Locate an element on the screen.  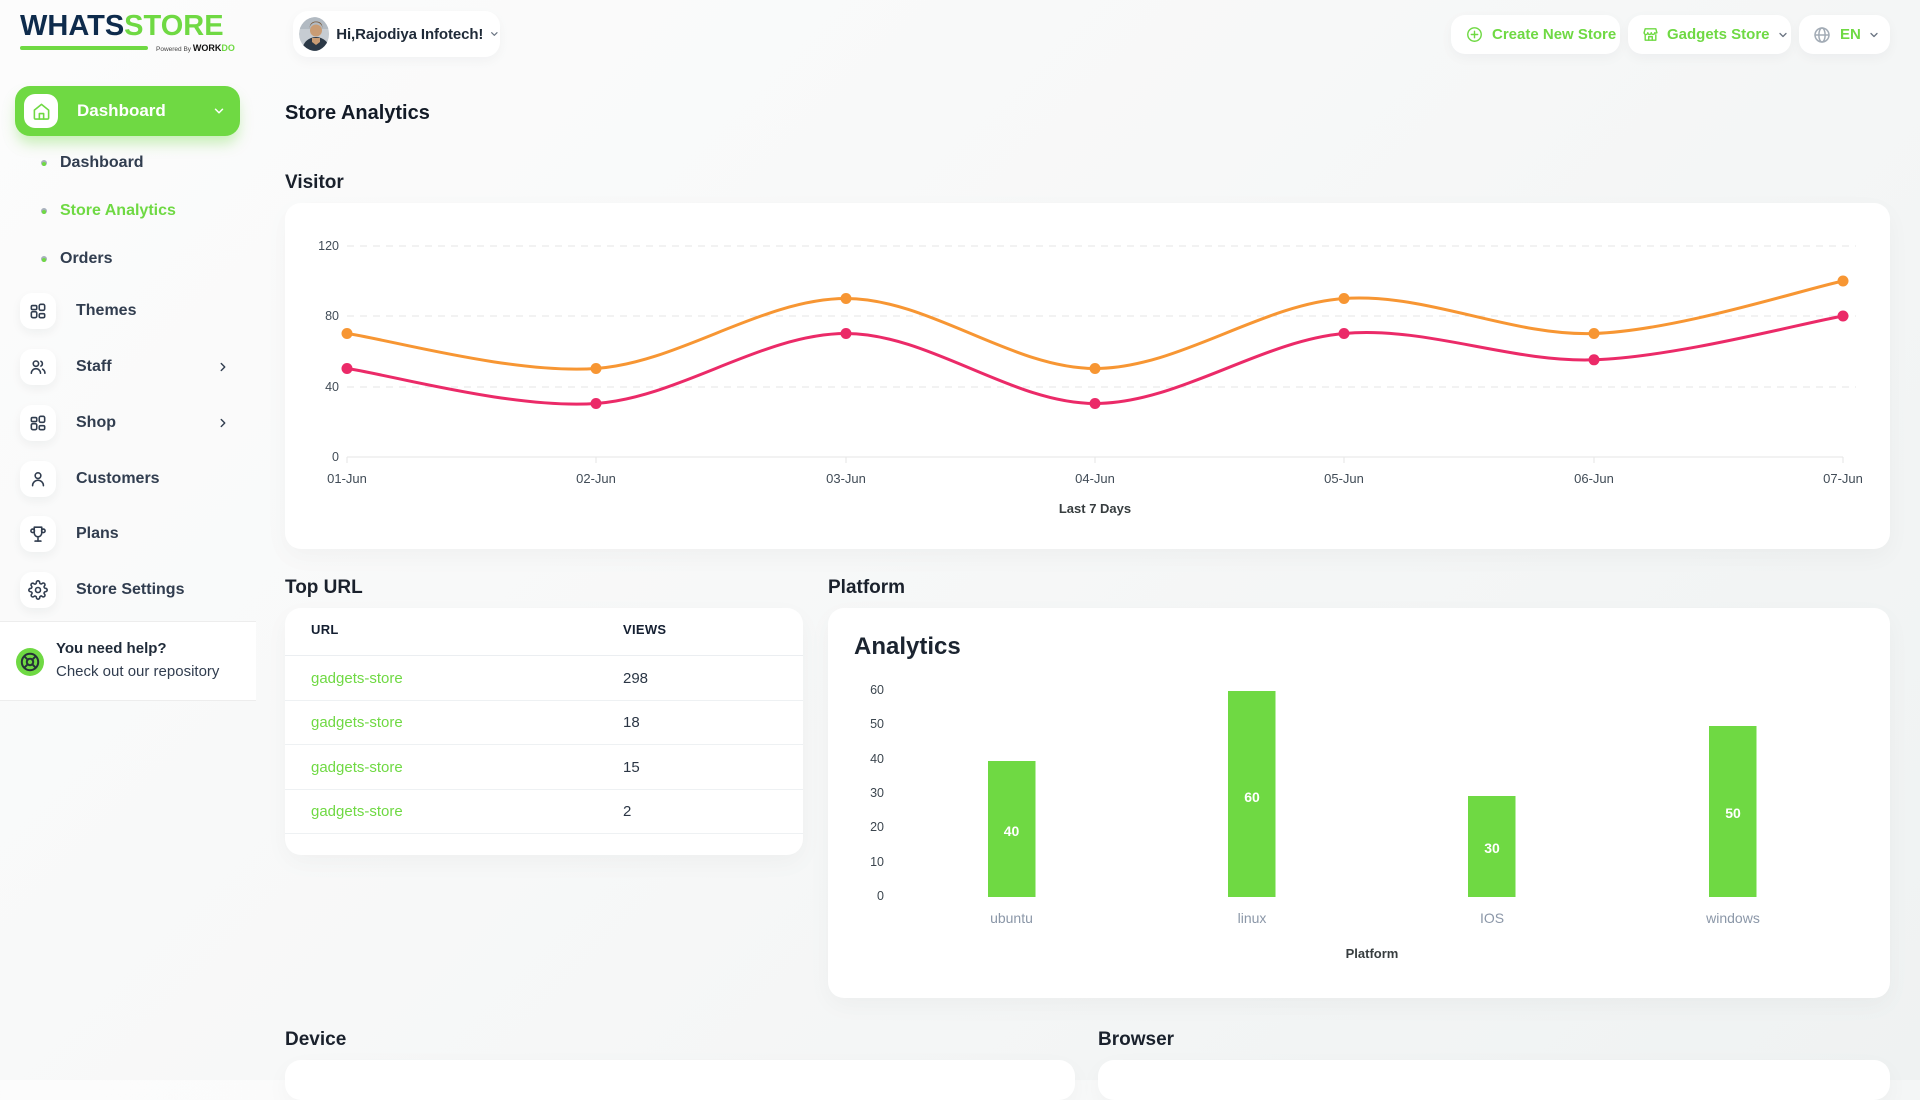
svg-text: 80 is located at coordinates (332, 316).